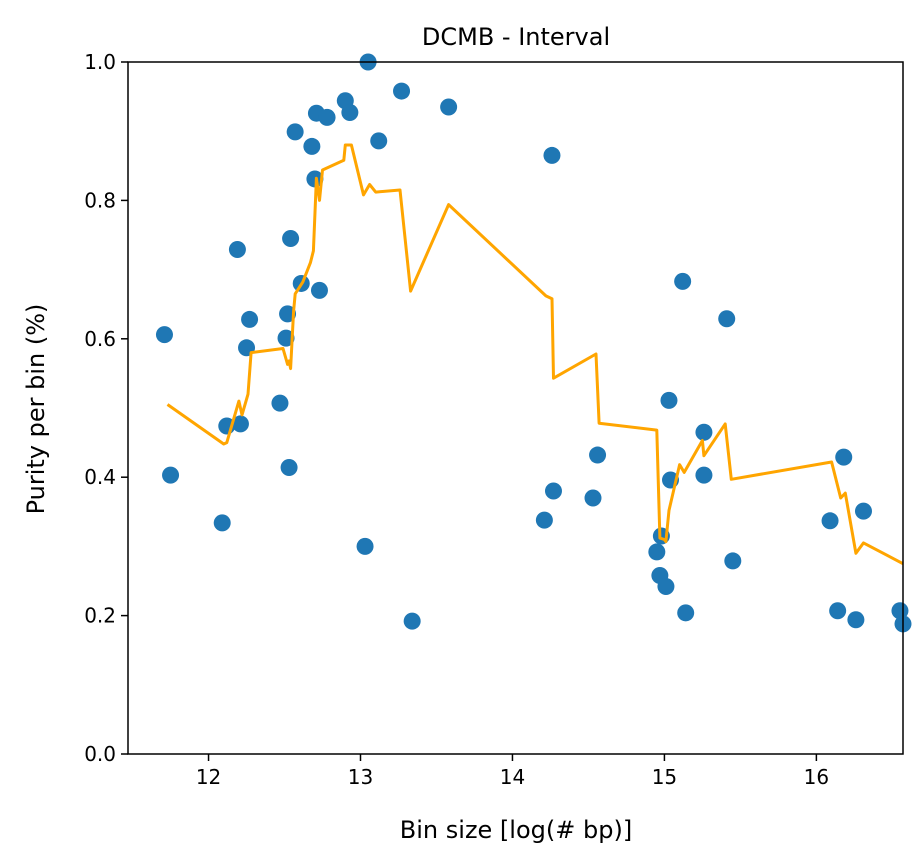 The width and height of the screenshot is (922, 867). I want to click on y-tick-label: 0.6, so click(100, 339).